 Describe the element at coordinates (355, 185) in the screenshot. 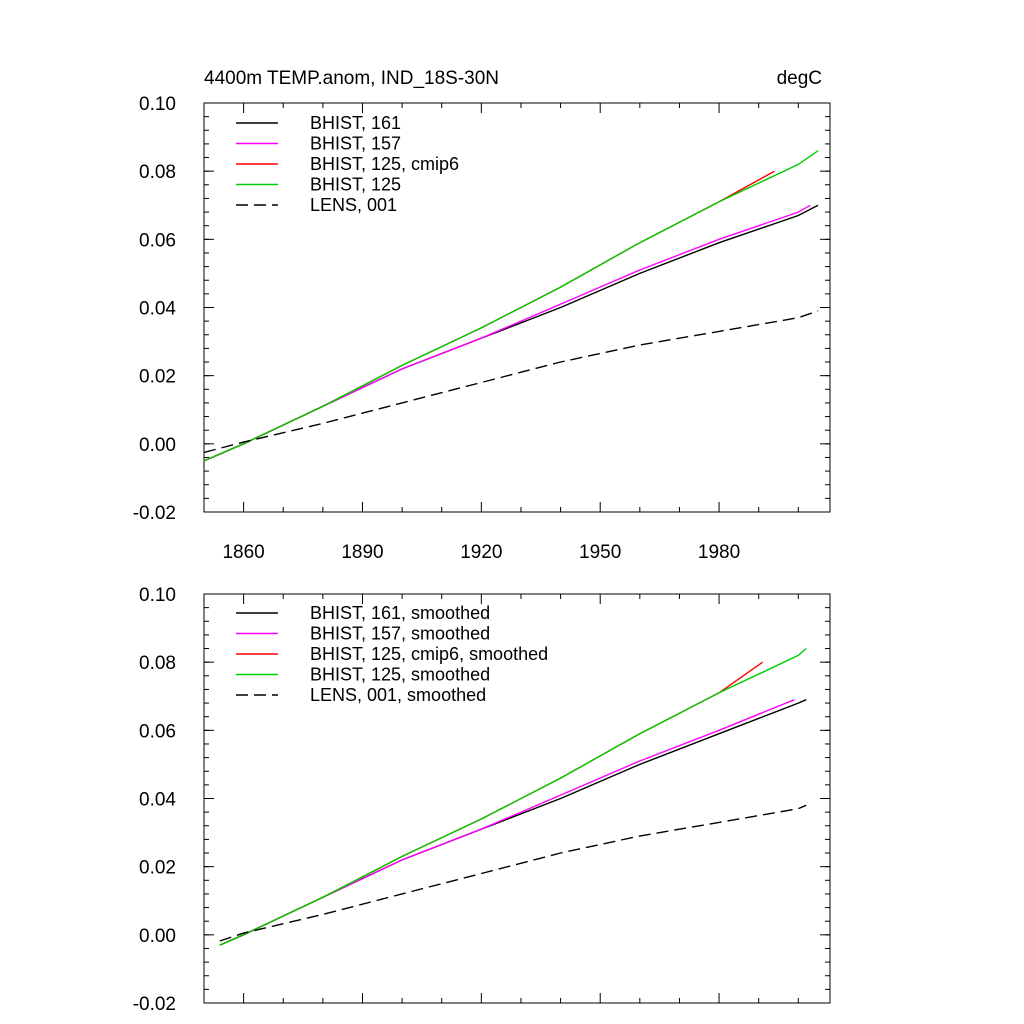

I see `legend-label: BHIST, 125` at that location.